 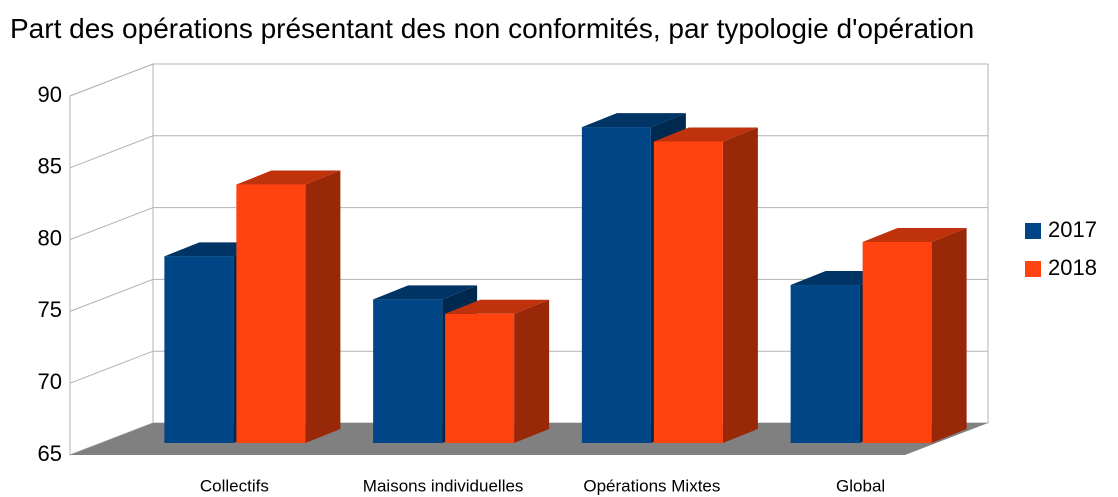 What do you see at coordinates (234, 485) in the screenshot?
I see `x-tick-label: Collectifs` at bounding box center [234, 485].